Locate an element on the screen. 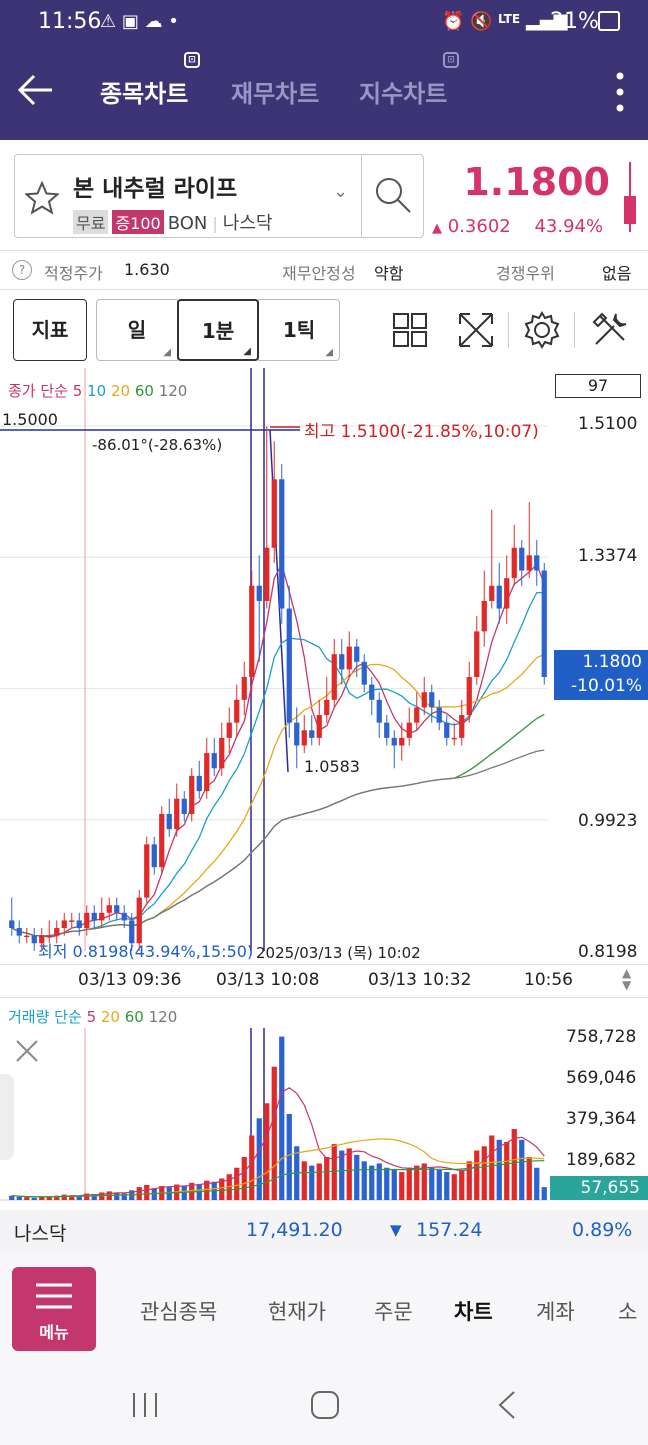 This screenshot has height=1445, width=648. nav-quote: 현재가 is located at coordinates (297, 1312).